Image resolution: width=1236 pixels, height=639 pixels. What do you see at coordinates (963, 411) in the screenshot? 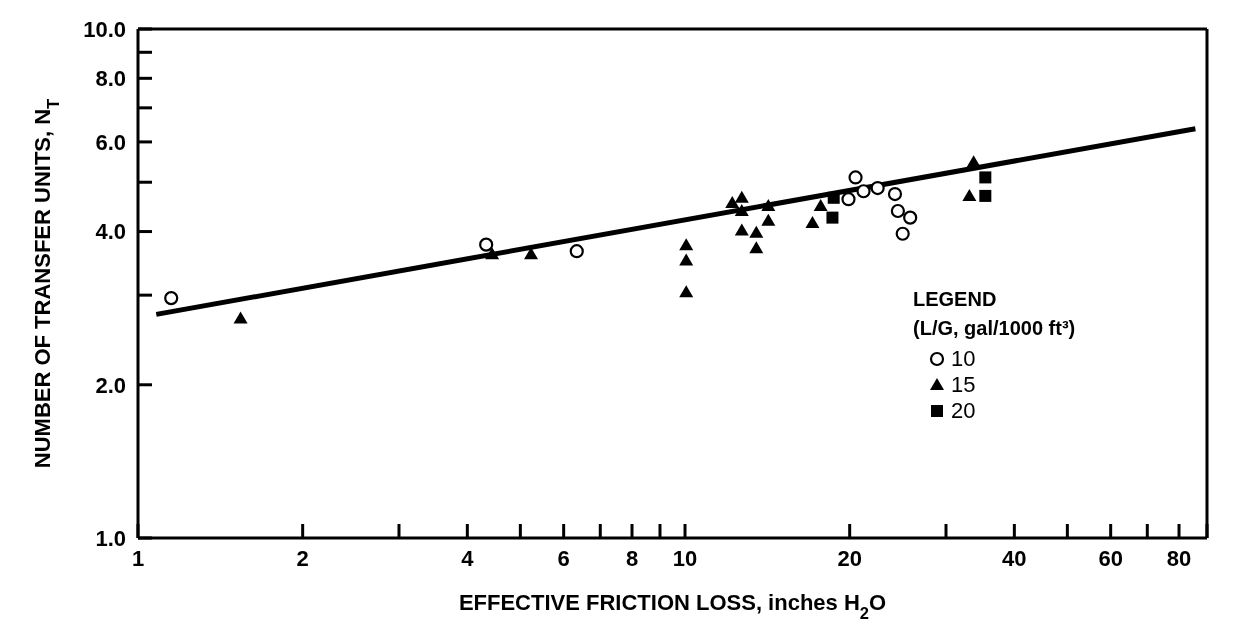
I see `legend-label: 20` at bounding box center [963, 411].